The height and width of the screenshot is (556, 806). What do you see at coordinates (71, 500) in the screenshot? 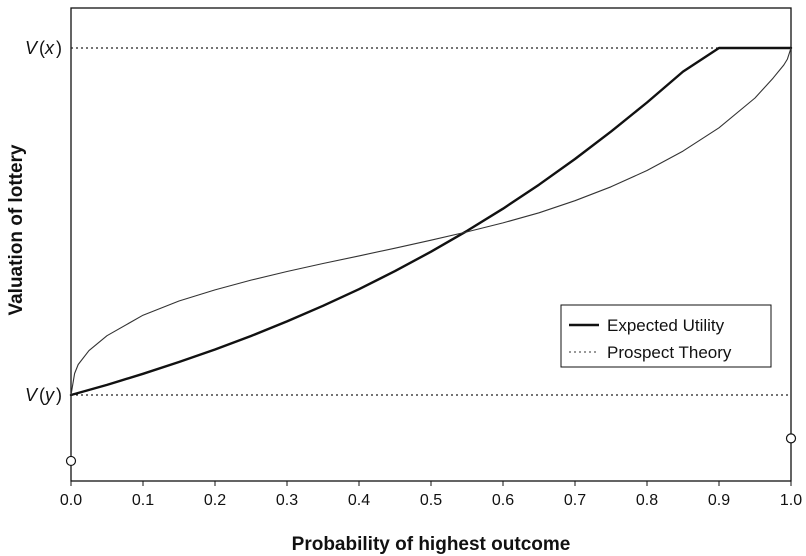
I see `x-tick-label: 0.0` at bounding box center [71, 500].